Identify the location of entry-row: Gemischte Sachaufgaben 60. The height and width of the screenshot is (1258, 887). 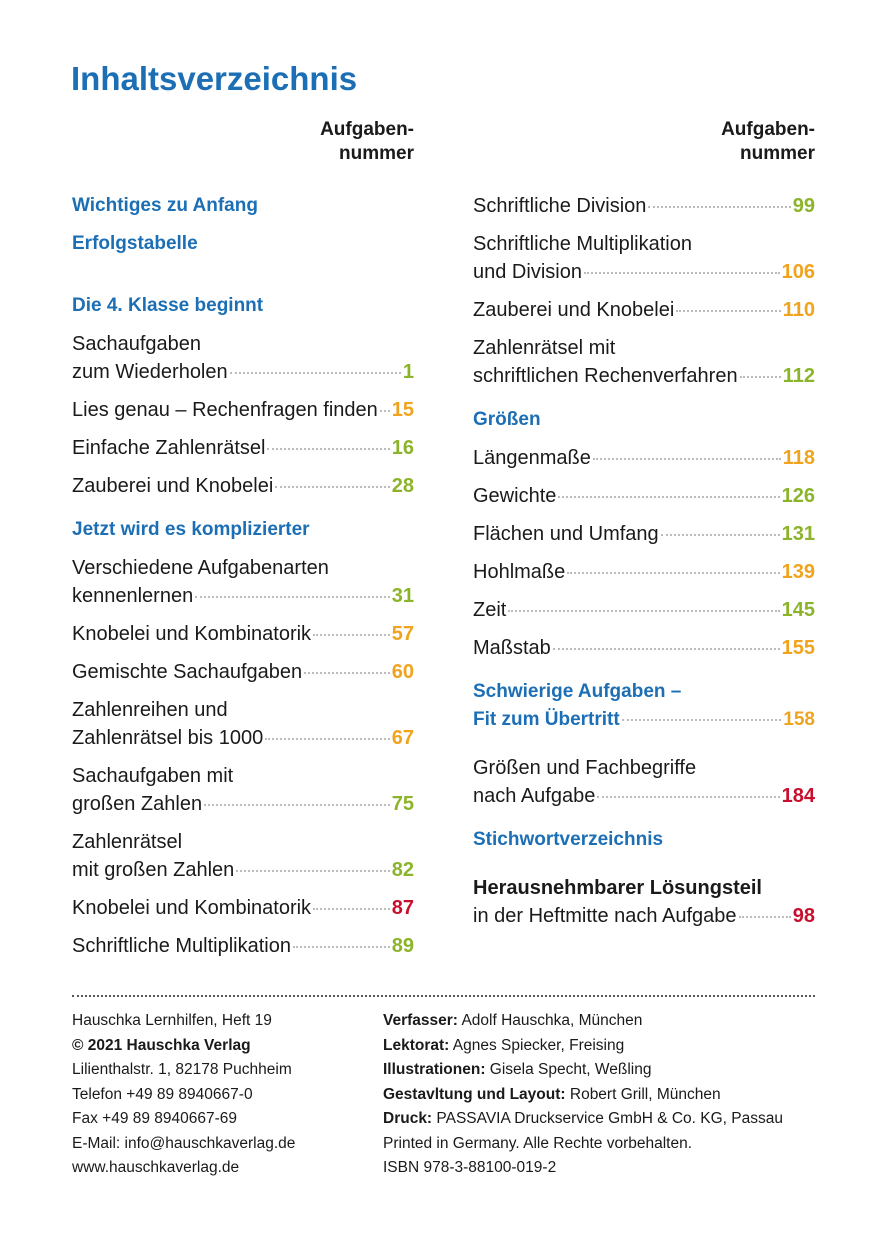
(243, 672).